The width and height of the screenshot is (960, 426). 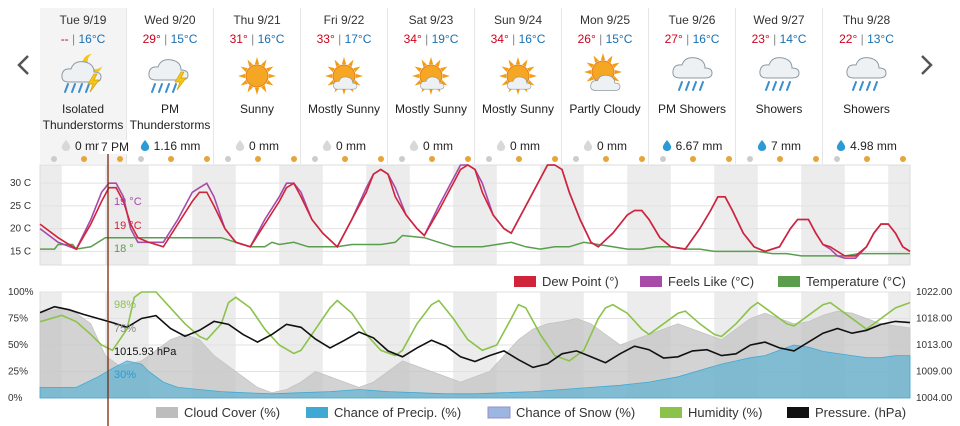 I want to click on temp-axis-tick: 20 C, so click(x=20, y=229).